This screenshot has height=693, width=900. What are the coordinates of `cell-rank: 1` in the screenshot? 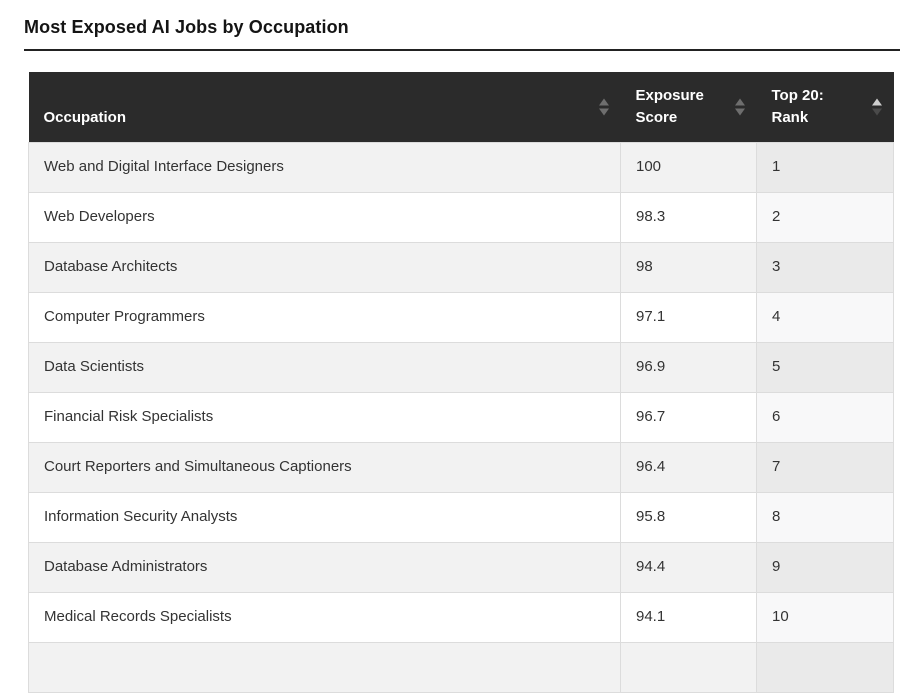 It's located at (825, 167).